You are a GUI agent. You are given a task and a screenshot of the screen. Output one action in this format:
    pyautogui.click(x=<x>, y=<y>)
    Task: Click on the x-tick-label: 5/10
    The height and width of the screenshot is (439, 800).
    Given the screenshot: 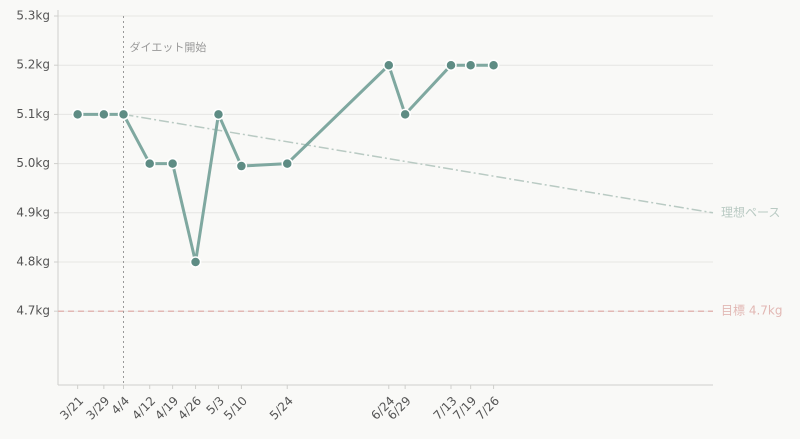 What is the action you would take?
    pyautogui.click(x=235, y=408)
    